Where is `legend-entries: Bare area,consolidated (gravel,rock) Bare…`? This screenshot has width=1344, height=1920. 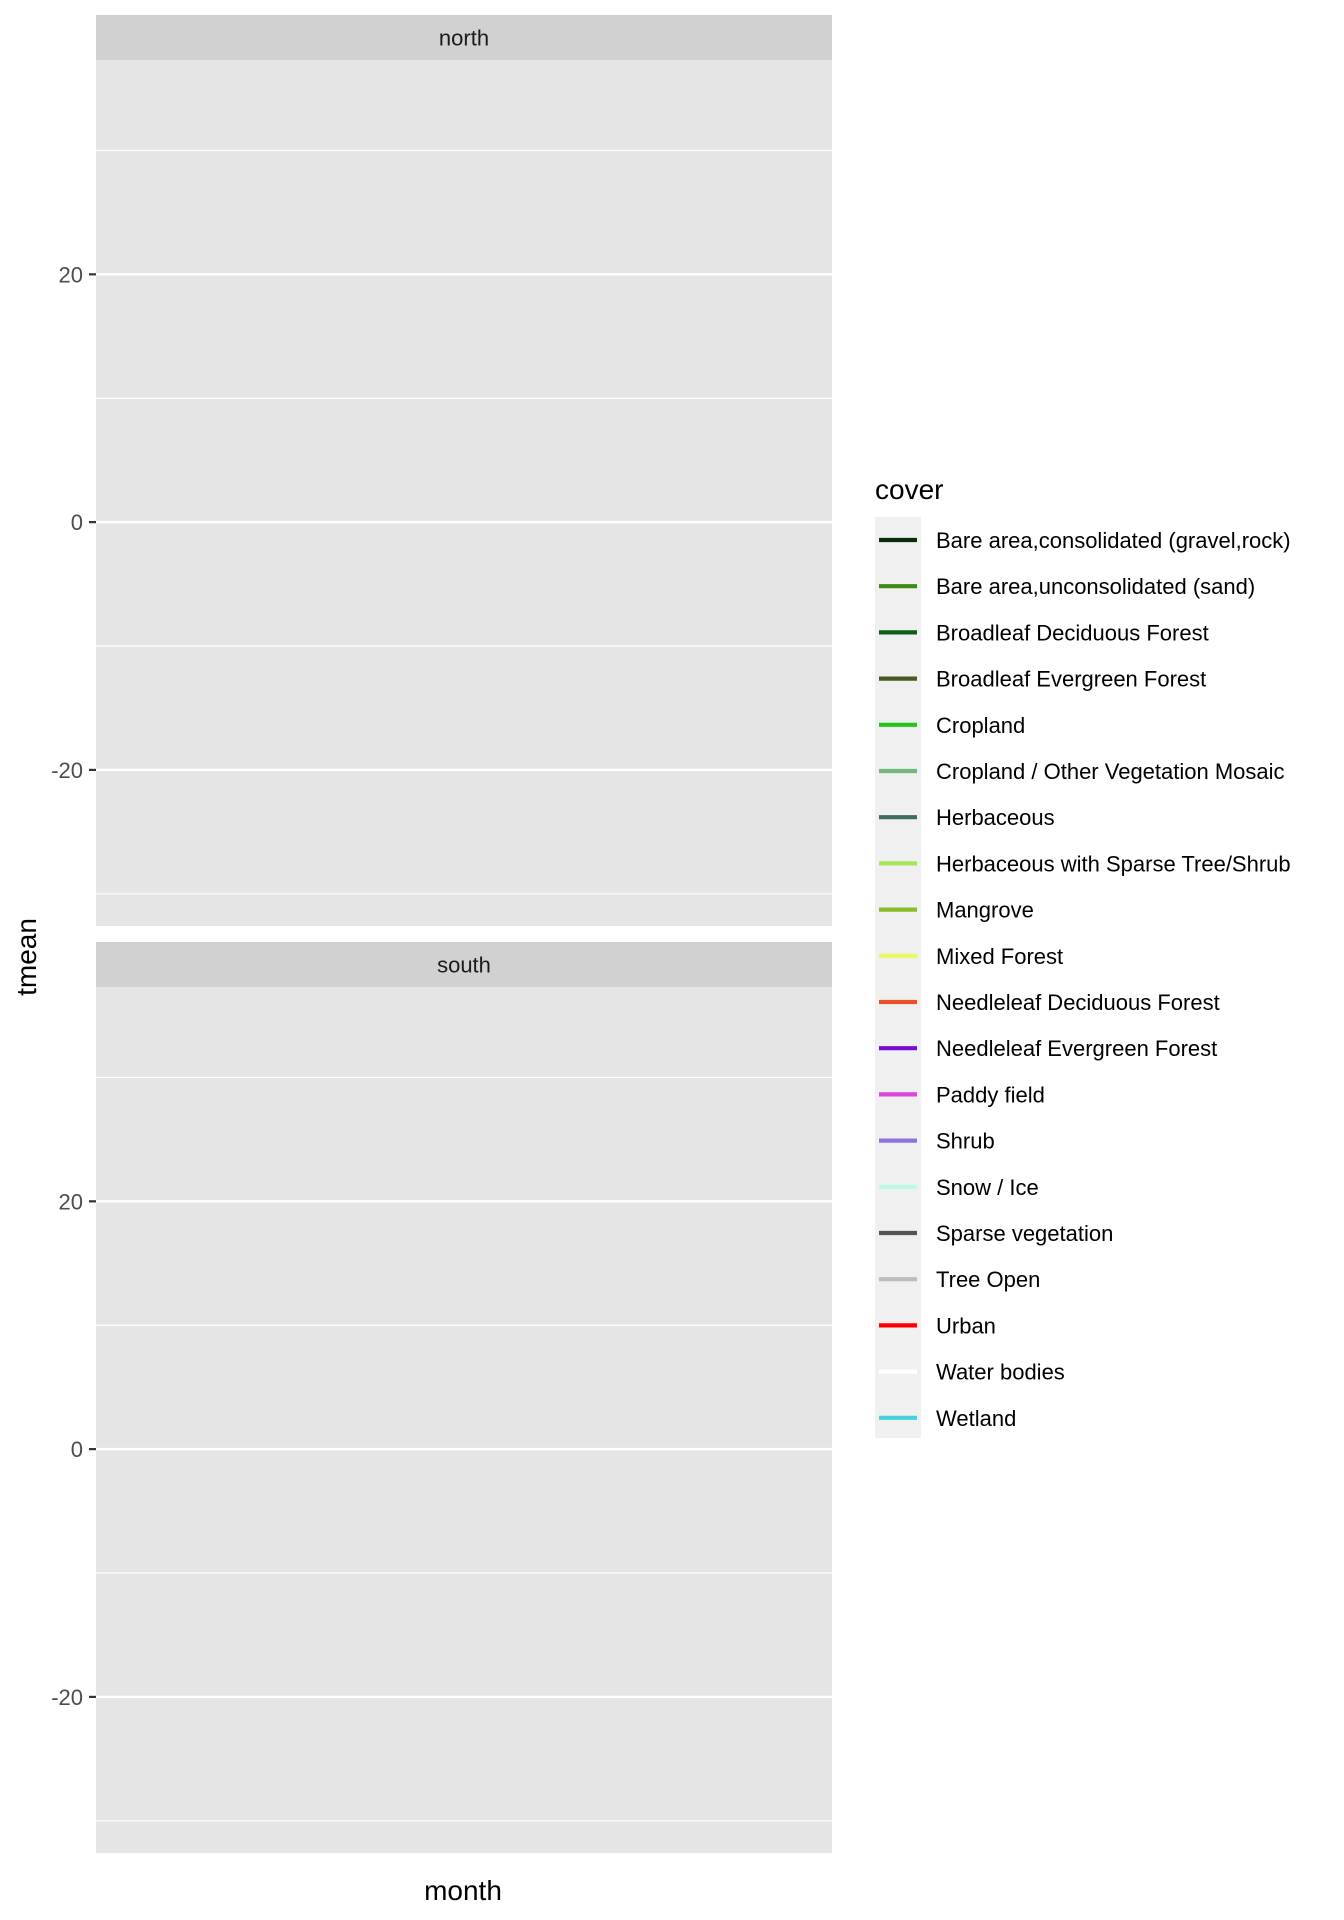 legend-entries: Bare area,consolidated (gravel,rock) Bare… is located at coordinates (1085, 979).